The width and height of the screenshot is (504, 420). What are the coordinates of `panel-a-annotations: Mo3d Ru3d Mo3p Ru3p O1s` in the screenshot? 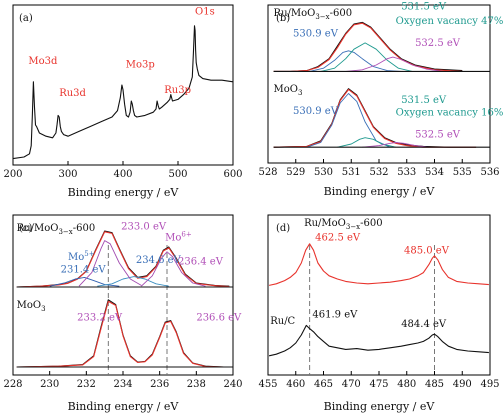 It's located at (121, 53).